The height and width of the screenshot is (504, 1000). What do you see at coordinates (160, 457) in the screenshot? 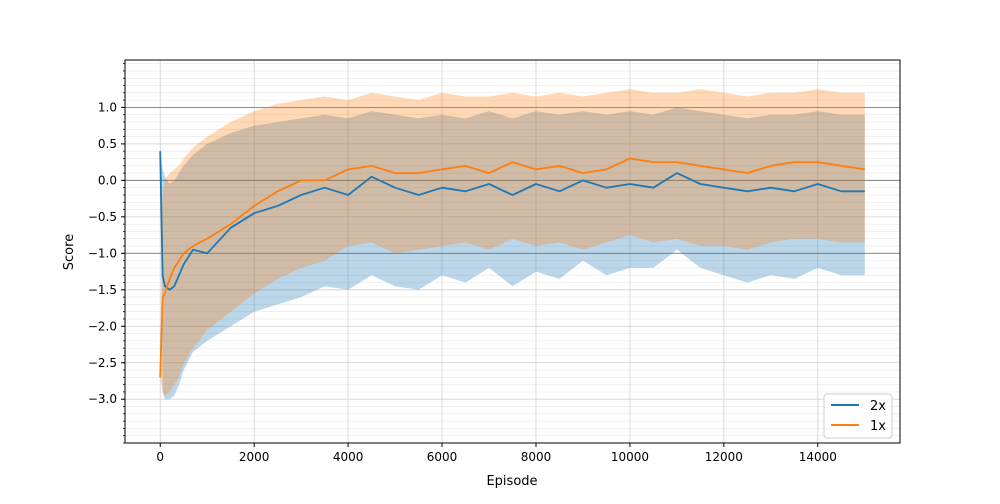
I see `x-tick-label: 0` at bounding box center [160, 457].